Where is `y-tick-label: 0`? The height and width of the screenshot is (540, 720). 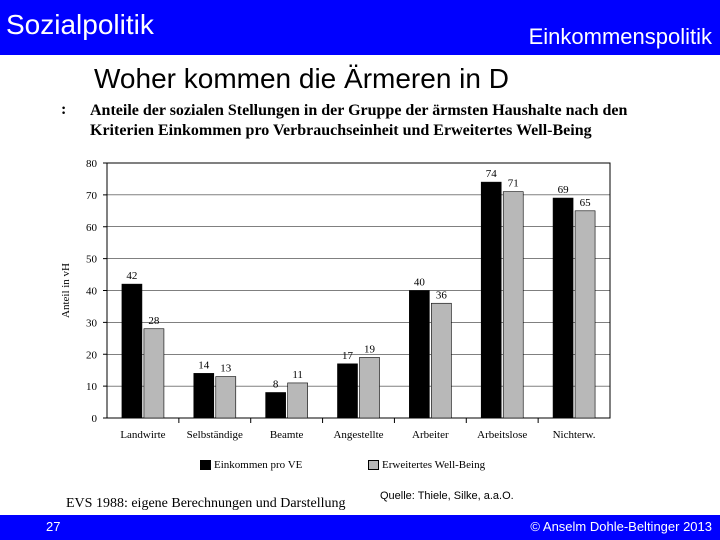
y-tick-label: 0 is located at coordinates (95, 419).